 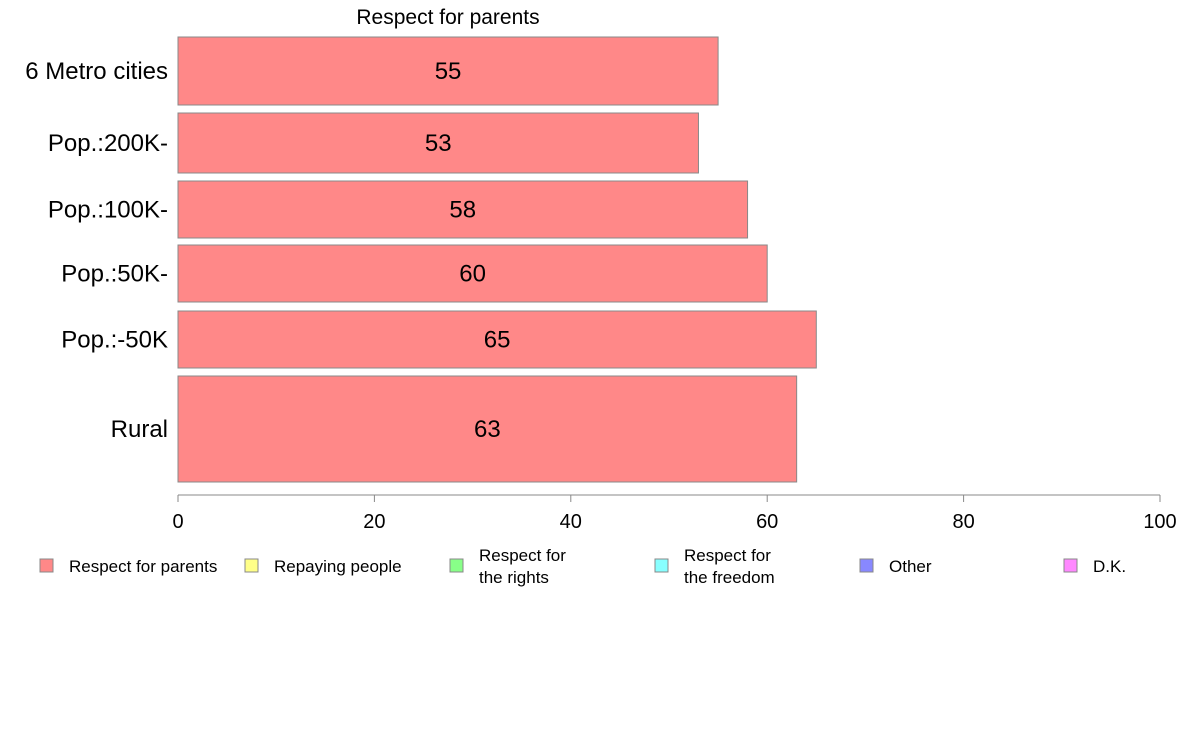 I want to click on x-tick-label: 20, so click(x=374, y=522).